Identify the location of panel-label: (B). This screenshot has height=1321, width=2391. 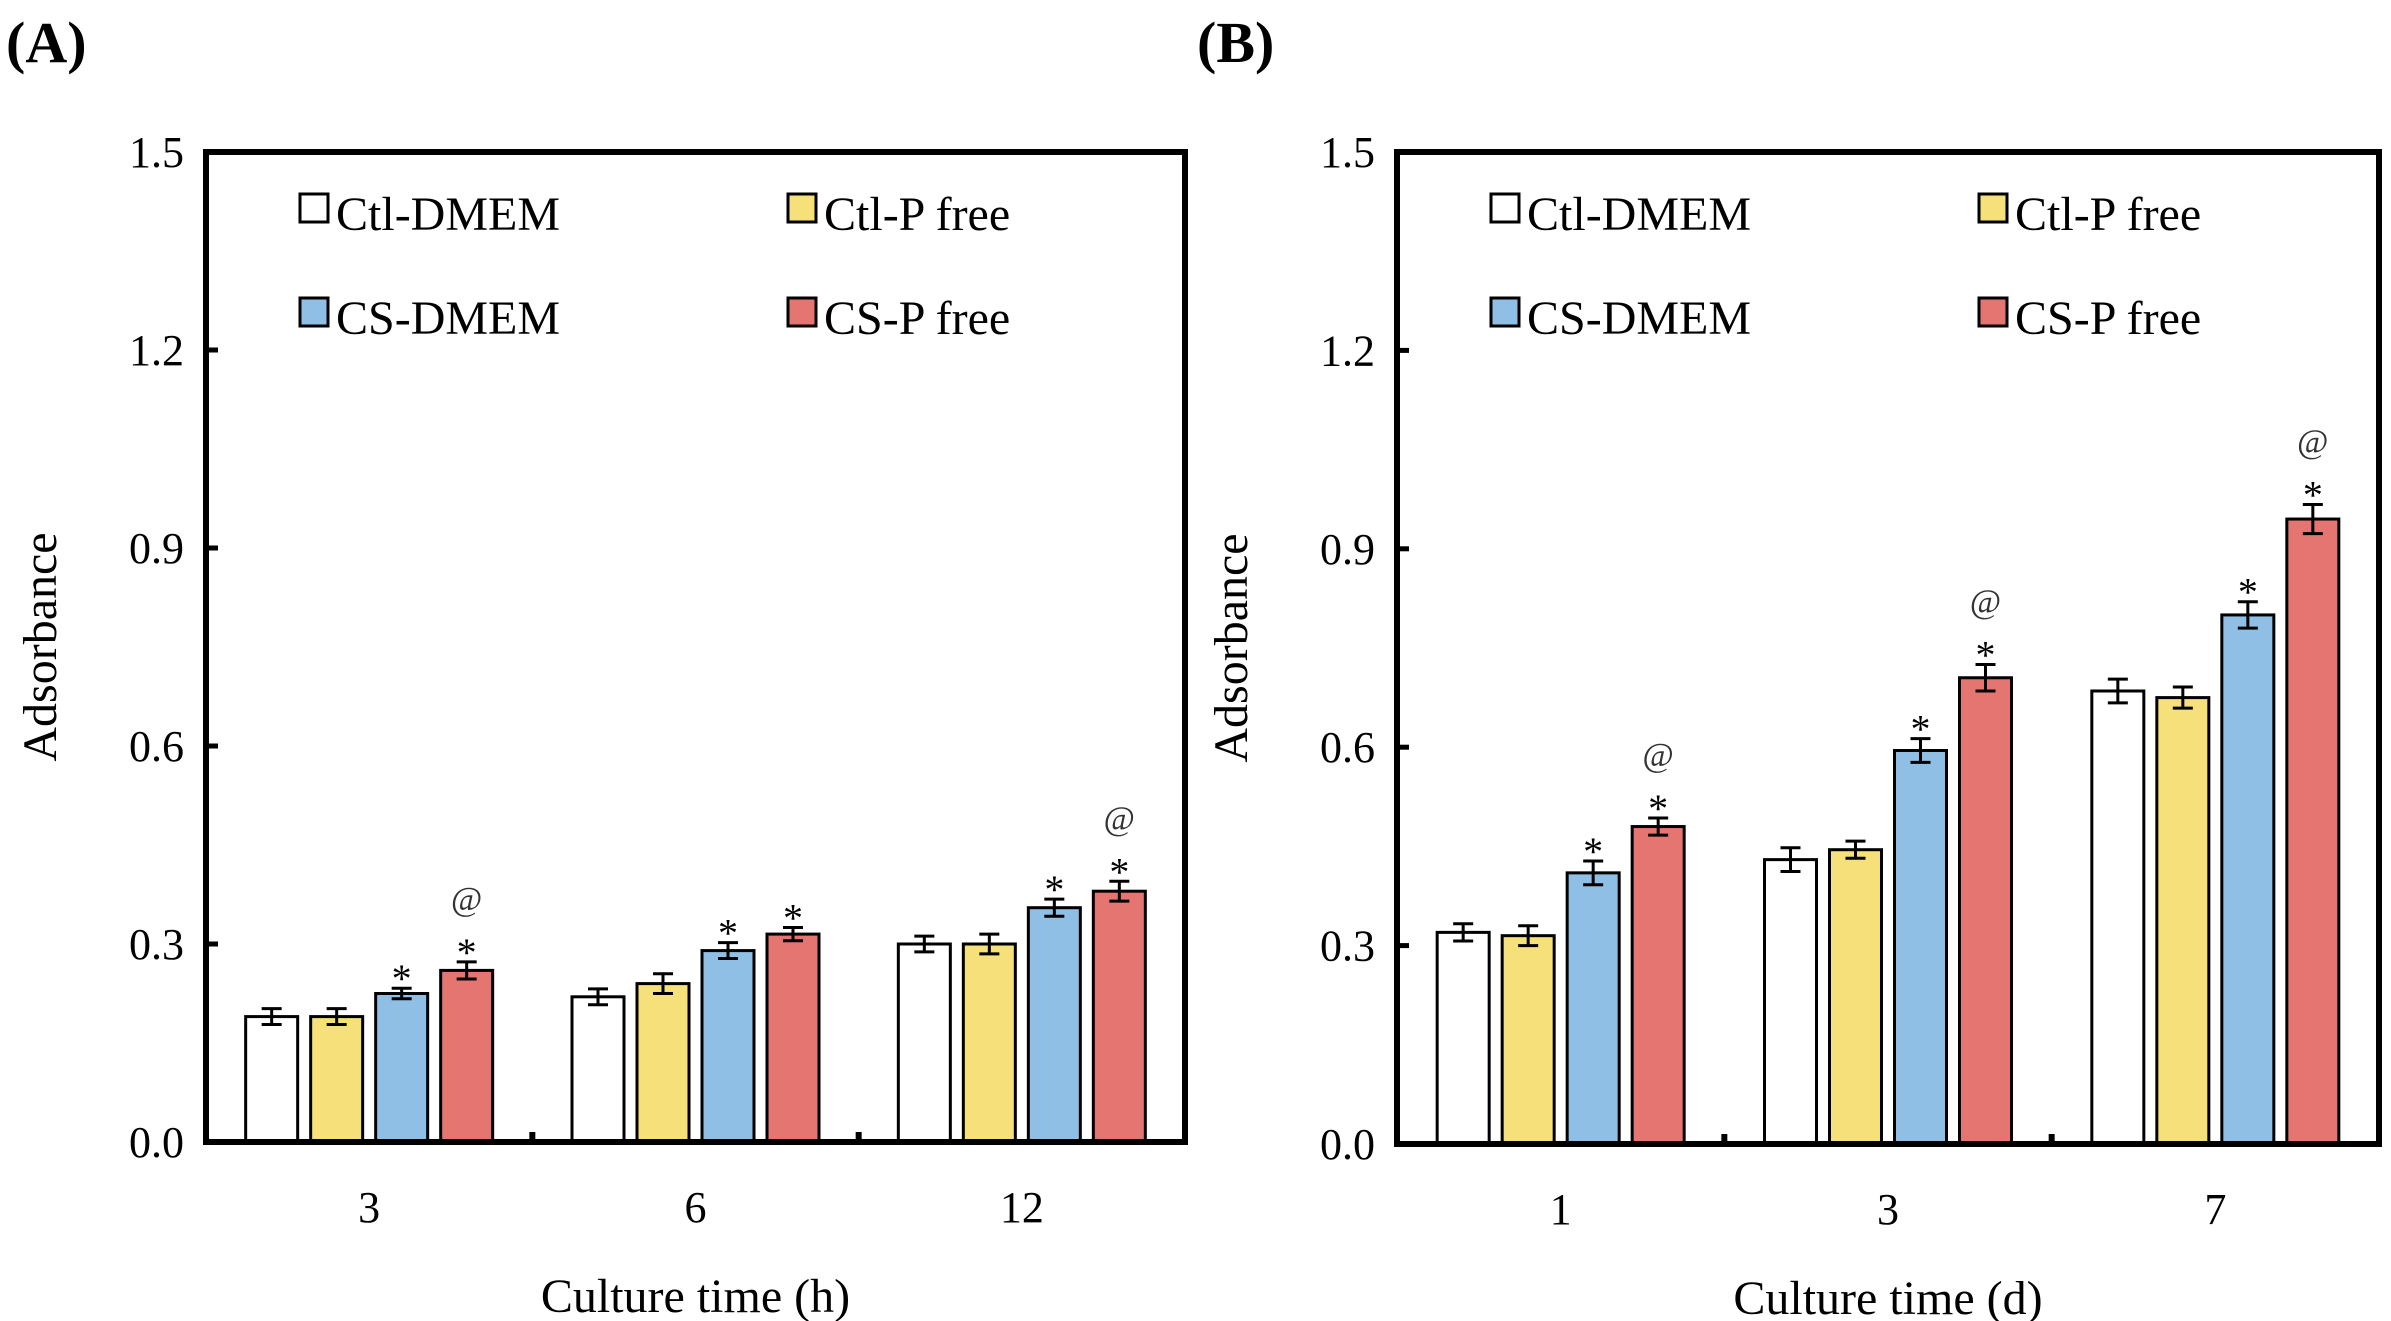
(1235, 42).